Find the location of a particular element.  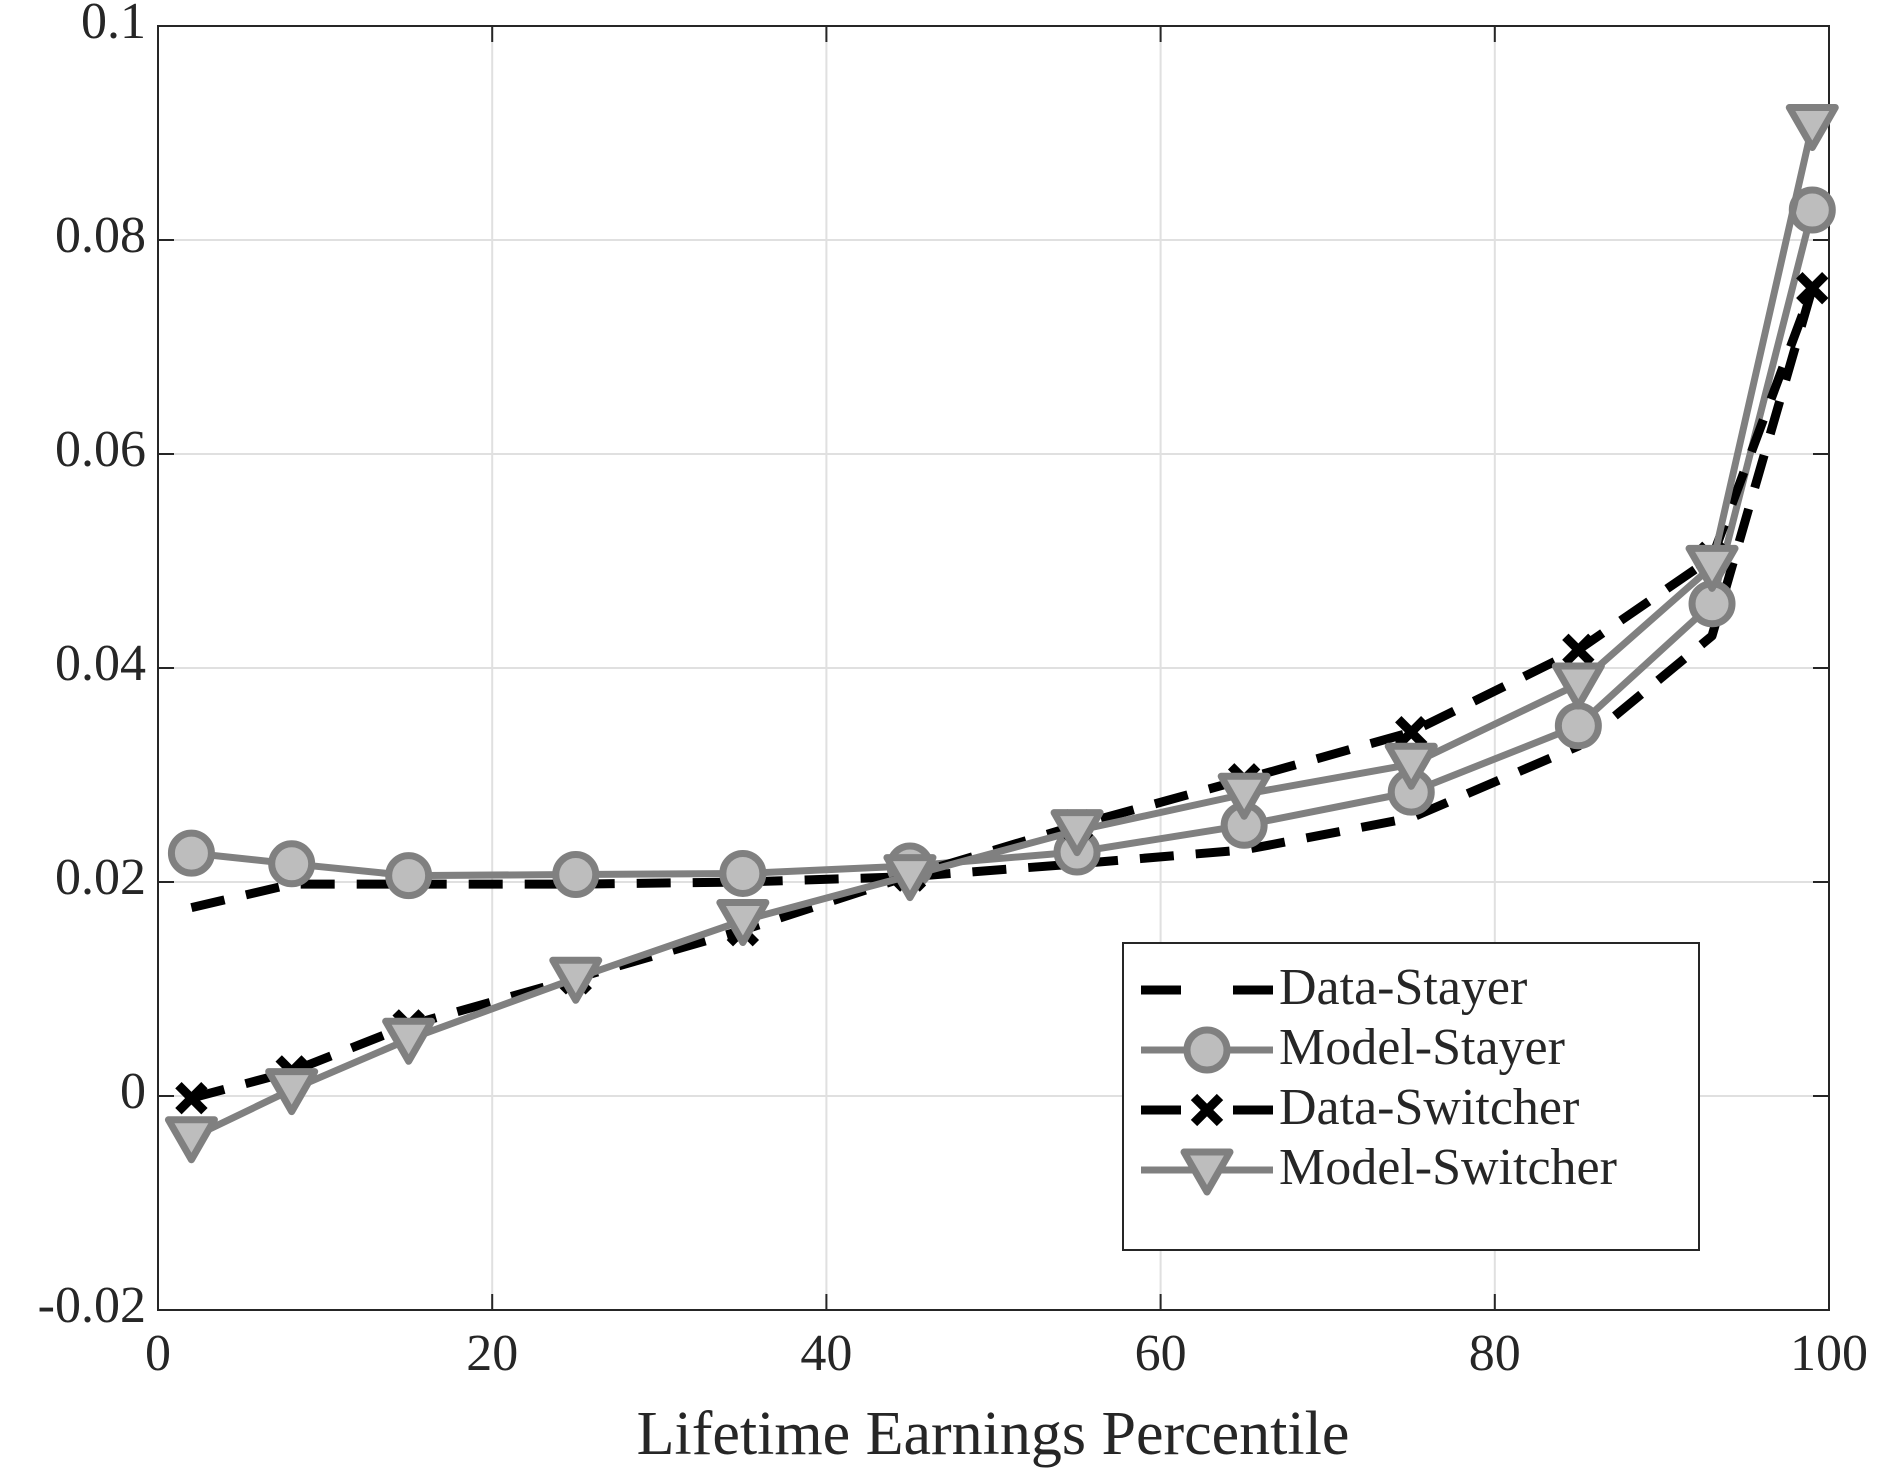

x-tick-label: 100 is located at coordinates (1829, 1353).